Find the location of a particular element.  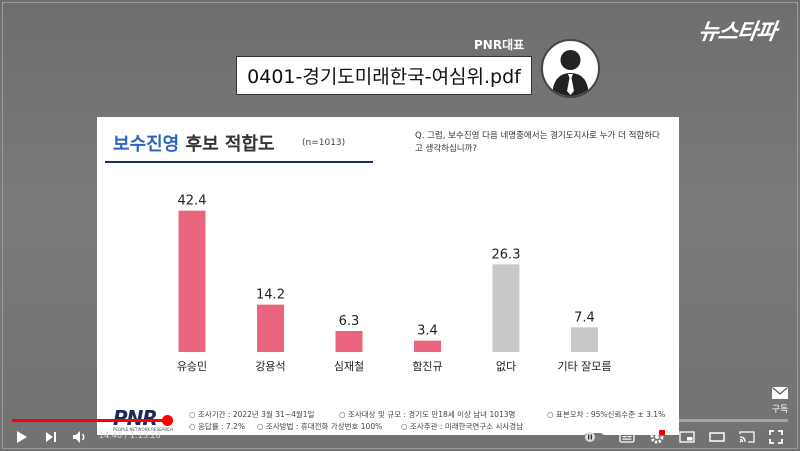

bar-value-label: 42.4 is located at coordinates (192, 201).